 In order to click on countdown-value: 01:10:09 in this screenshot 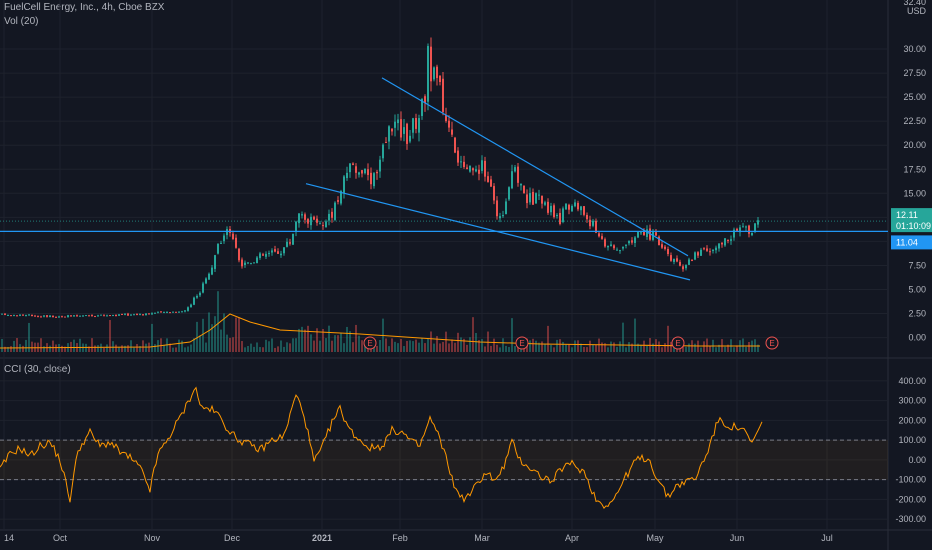, I will do `click(913, 226)`.